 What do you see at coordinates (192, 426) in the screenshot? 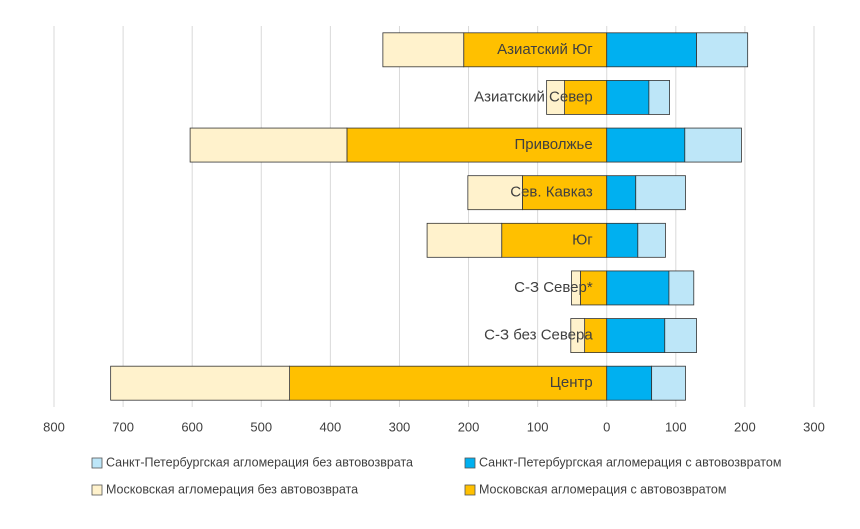
I see `x-tick-label: 600` at bounding box center [192, 426].